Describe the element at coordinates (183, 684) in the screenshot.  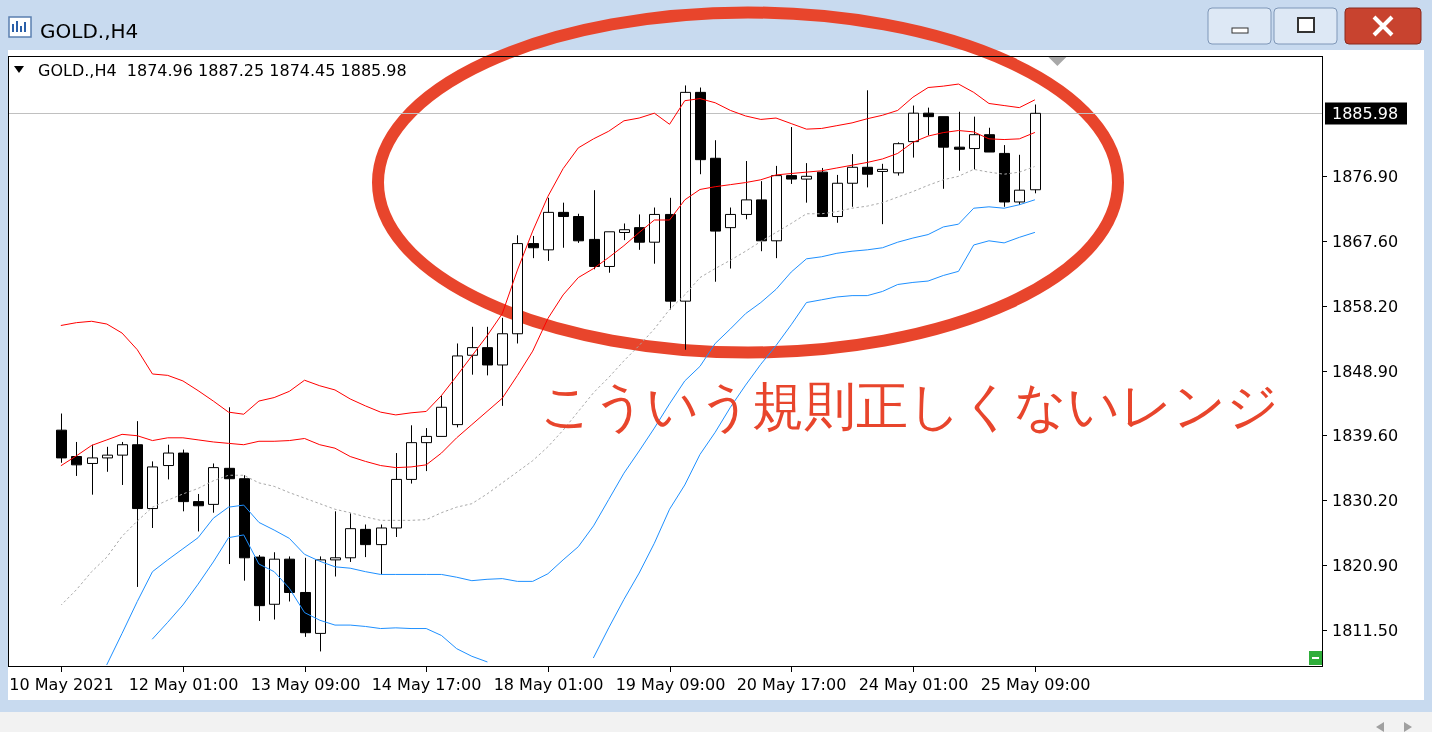
I see `x-tick-label: 12 May 01:00` at that location.